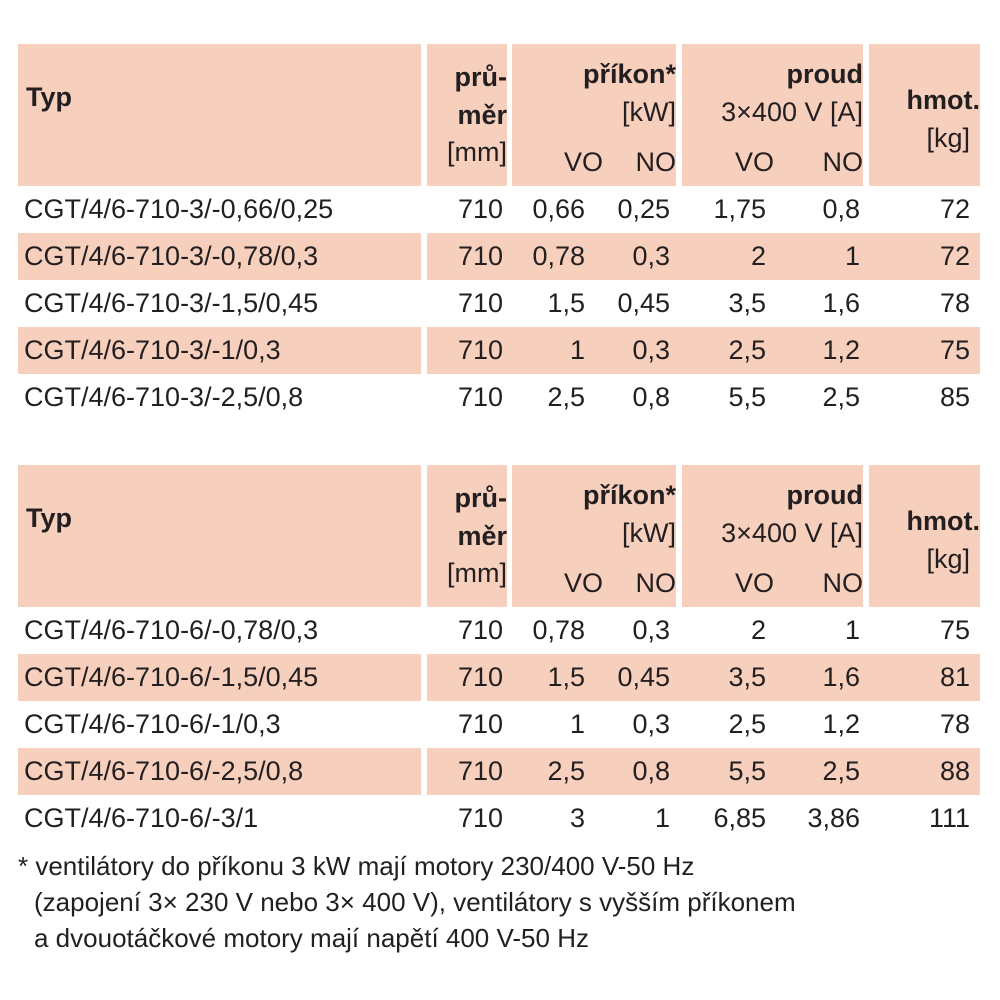 Image resolution: width=1000 pixels, height=1000 pixels. What do you see at coordinates (171, 677) in the screenshot?
I see `cell-typ: CGT/4/6-710-6/-1,5/0,45` at bounding box center [171, 677].